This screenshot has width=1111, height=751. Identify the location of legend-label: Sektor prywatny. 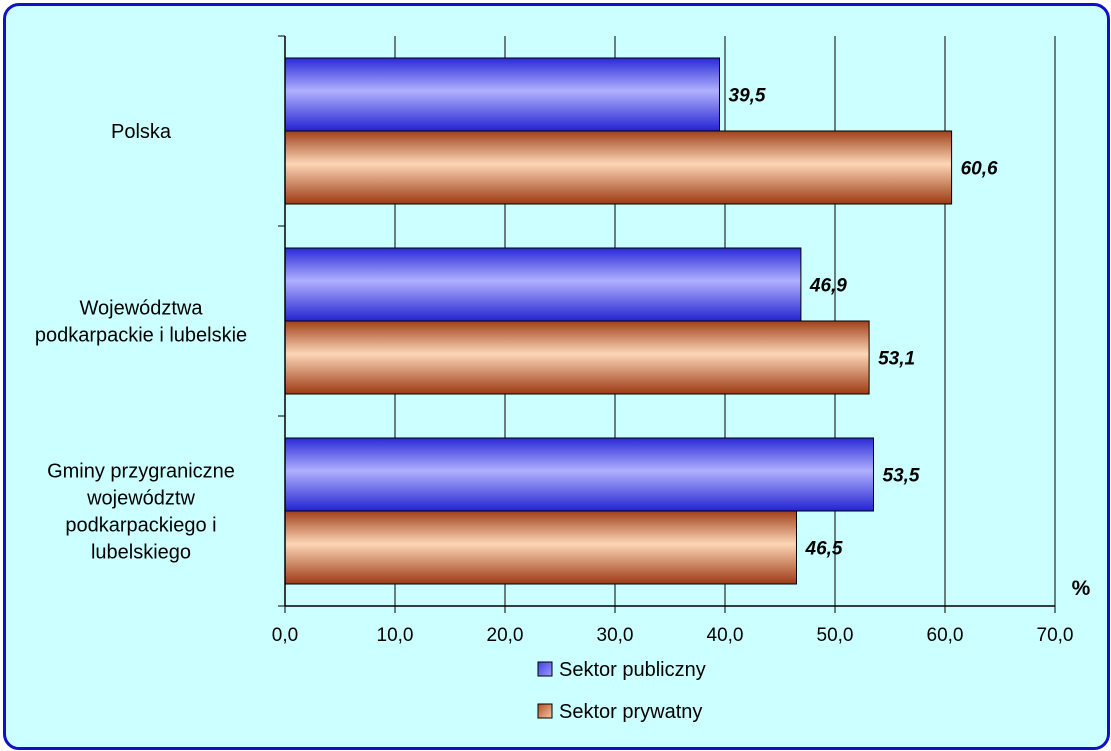
(630, 712).